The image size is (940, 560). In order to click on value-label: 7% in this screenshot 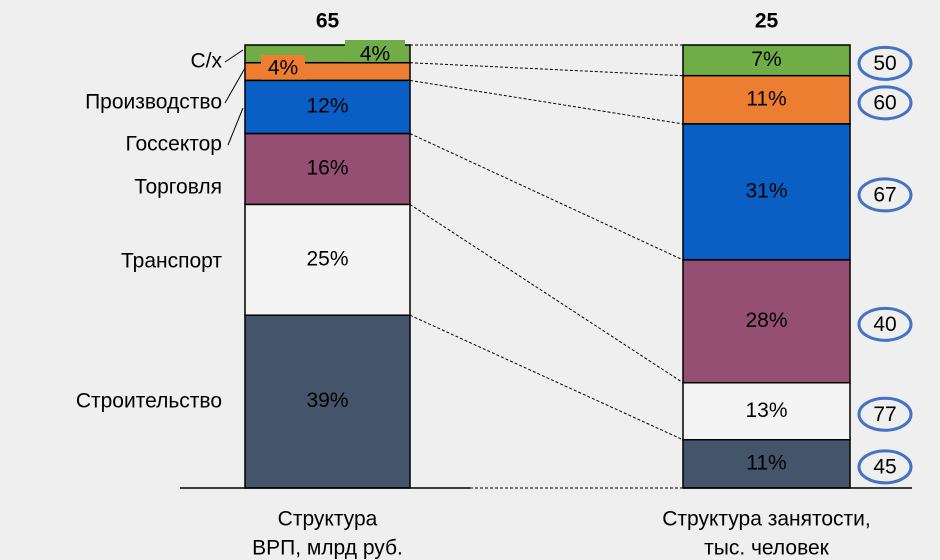, I will do `click(766, 59)`.